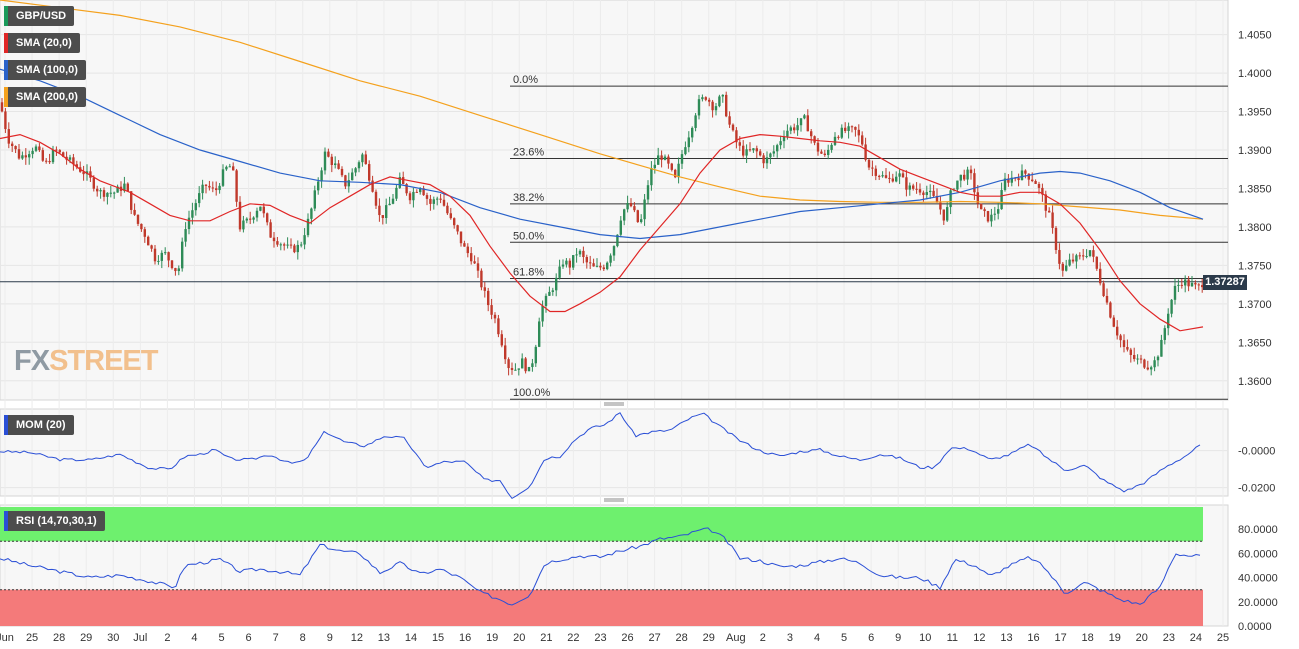 Image resolution: width=1299 pixels, height=649 pixels. Describe the element at coordinates (39, 425) in the screenshot. I see `legend-mom: MOM (20)` at that location.